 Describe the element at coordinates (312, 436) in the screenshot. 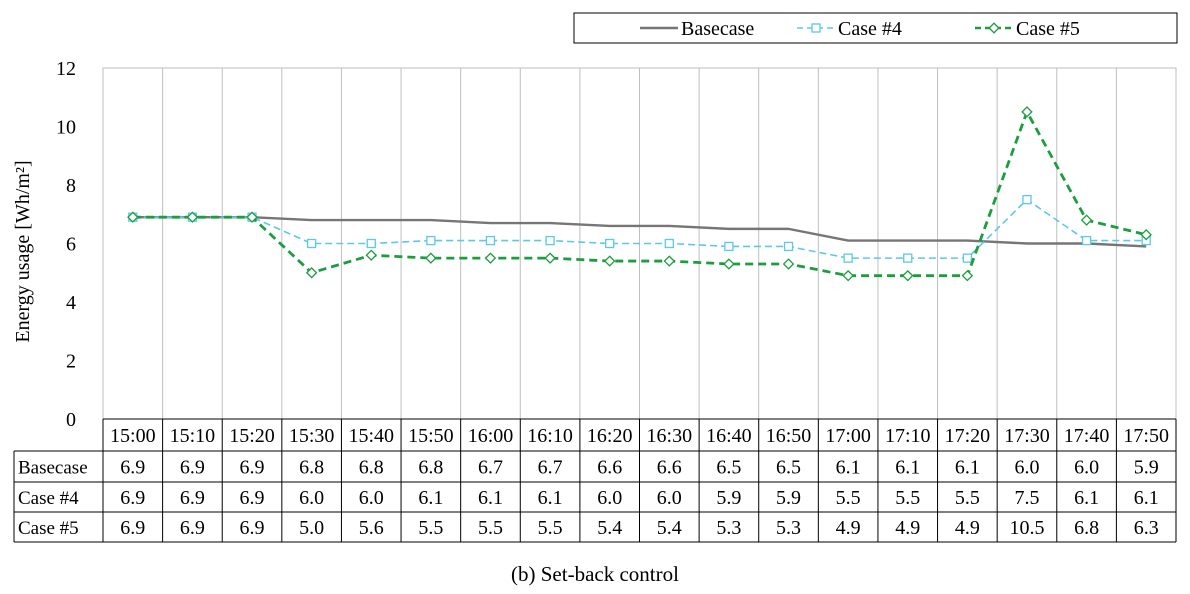

I see `x-tick-label: 15:30` at that location.